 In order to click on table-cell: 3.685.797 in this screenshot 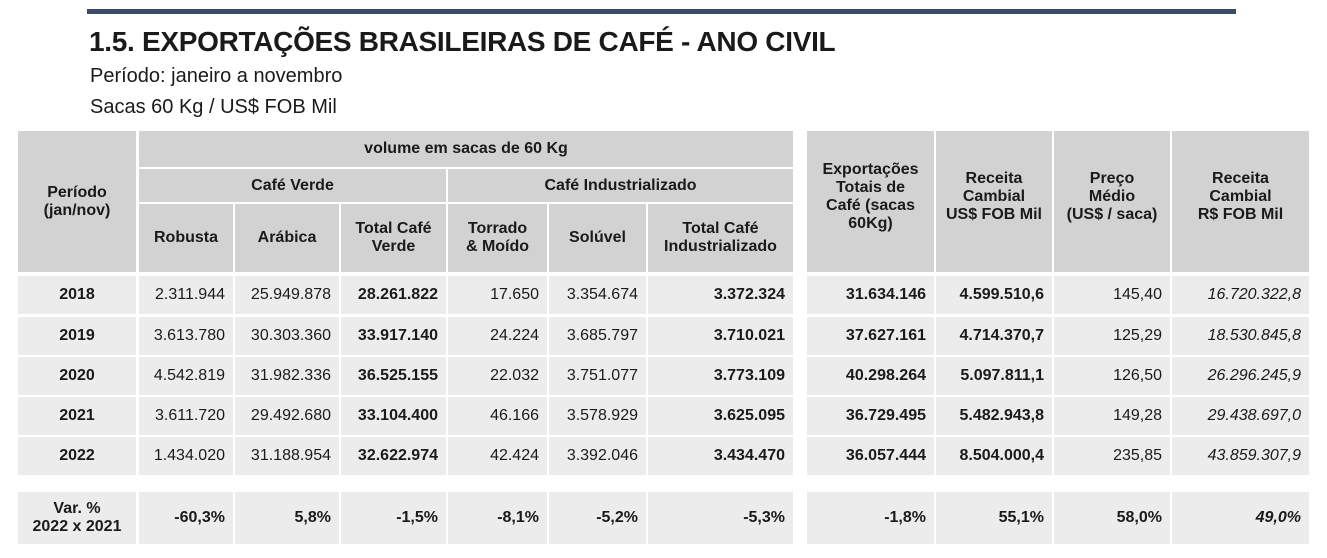, I will do `click(597, 336)`.